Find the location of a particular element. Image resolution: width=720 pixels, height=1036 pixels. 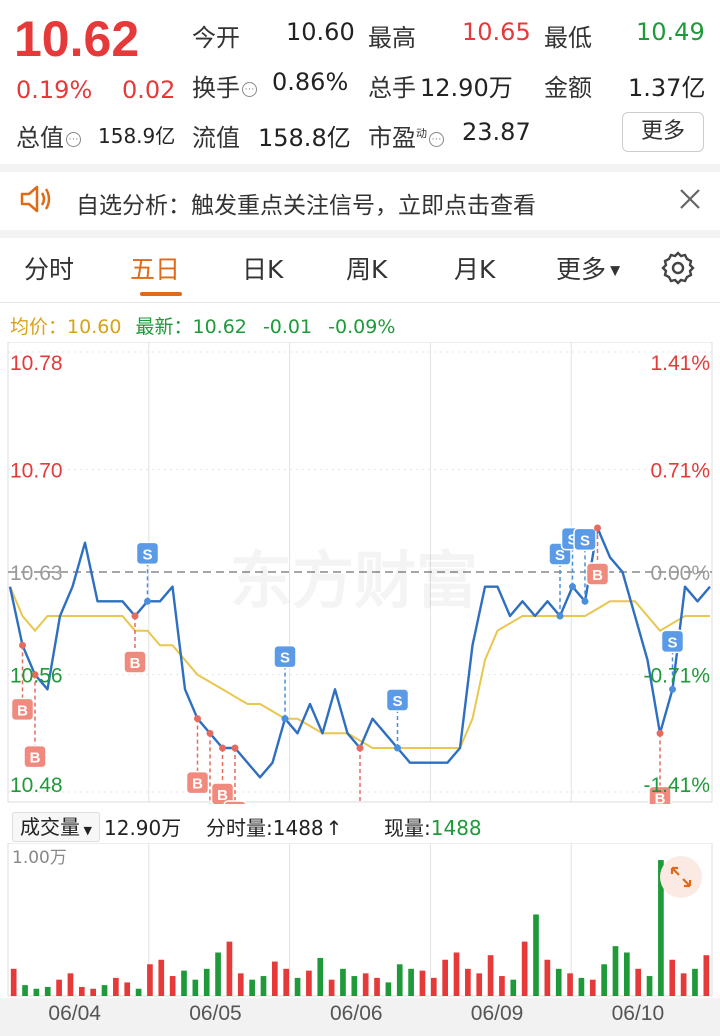

volume-label-button: 成交量 ▼ is located at coordinates (56, 827).